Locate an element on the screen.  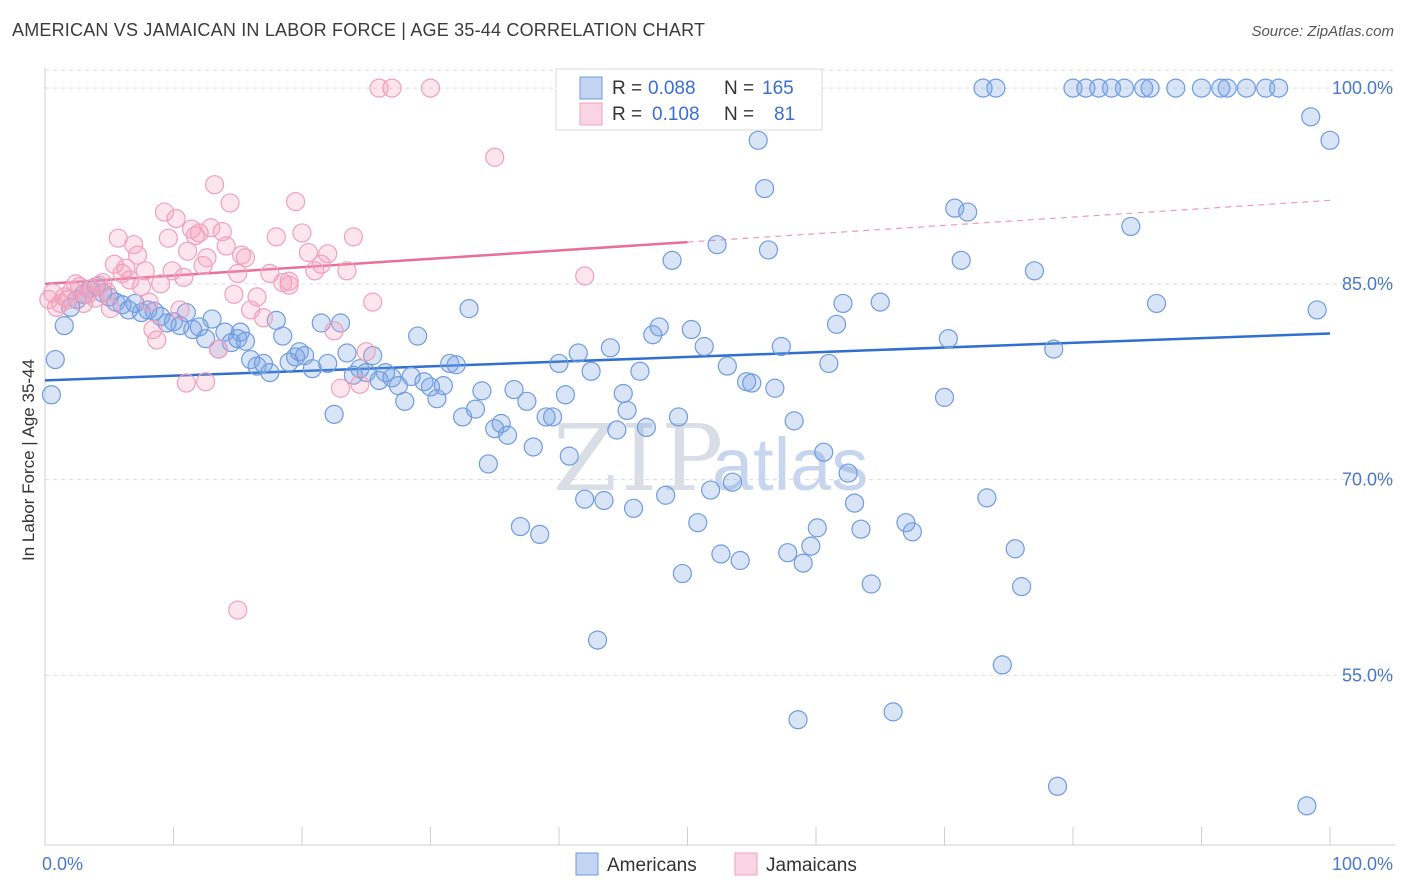
source-label: Source: ZipAtlas.com is located at coordinates (1322, 31).